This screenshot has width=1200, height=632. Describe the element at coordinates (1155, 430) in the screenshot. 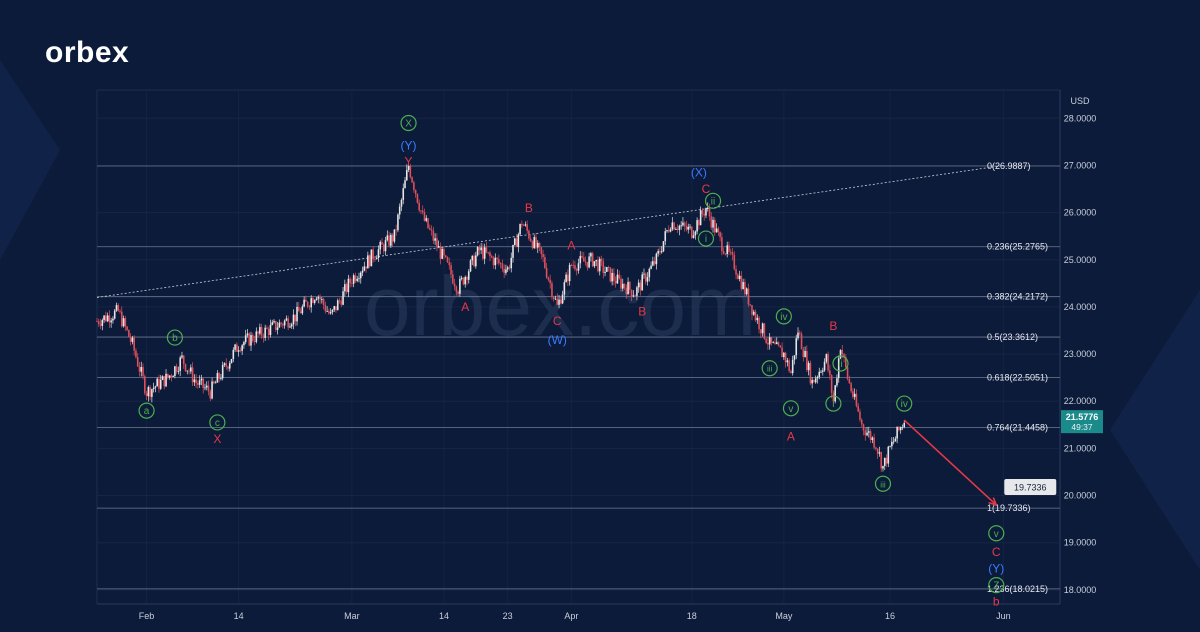

I see `decor-chevron-right` at that location.